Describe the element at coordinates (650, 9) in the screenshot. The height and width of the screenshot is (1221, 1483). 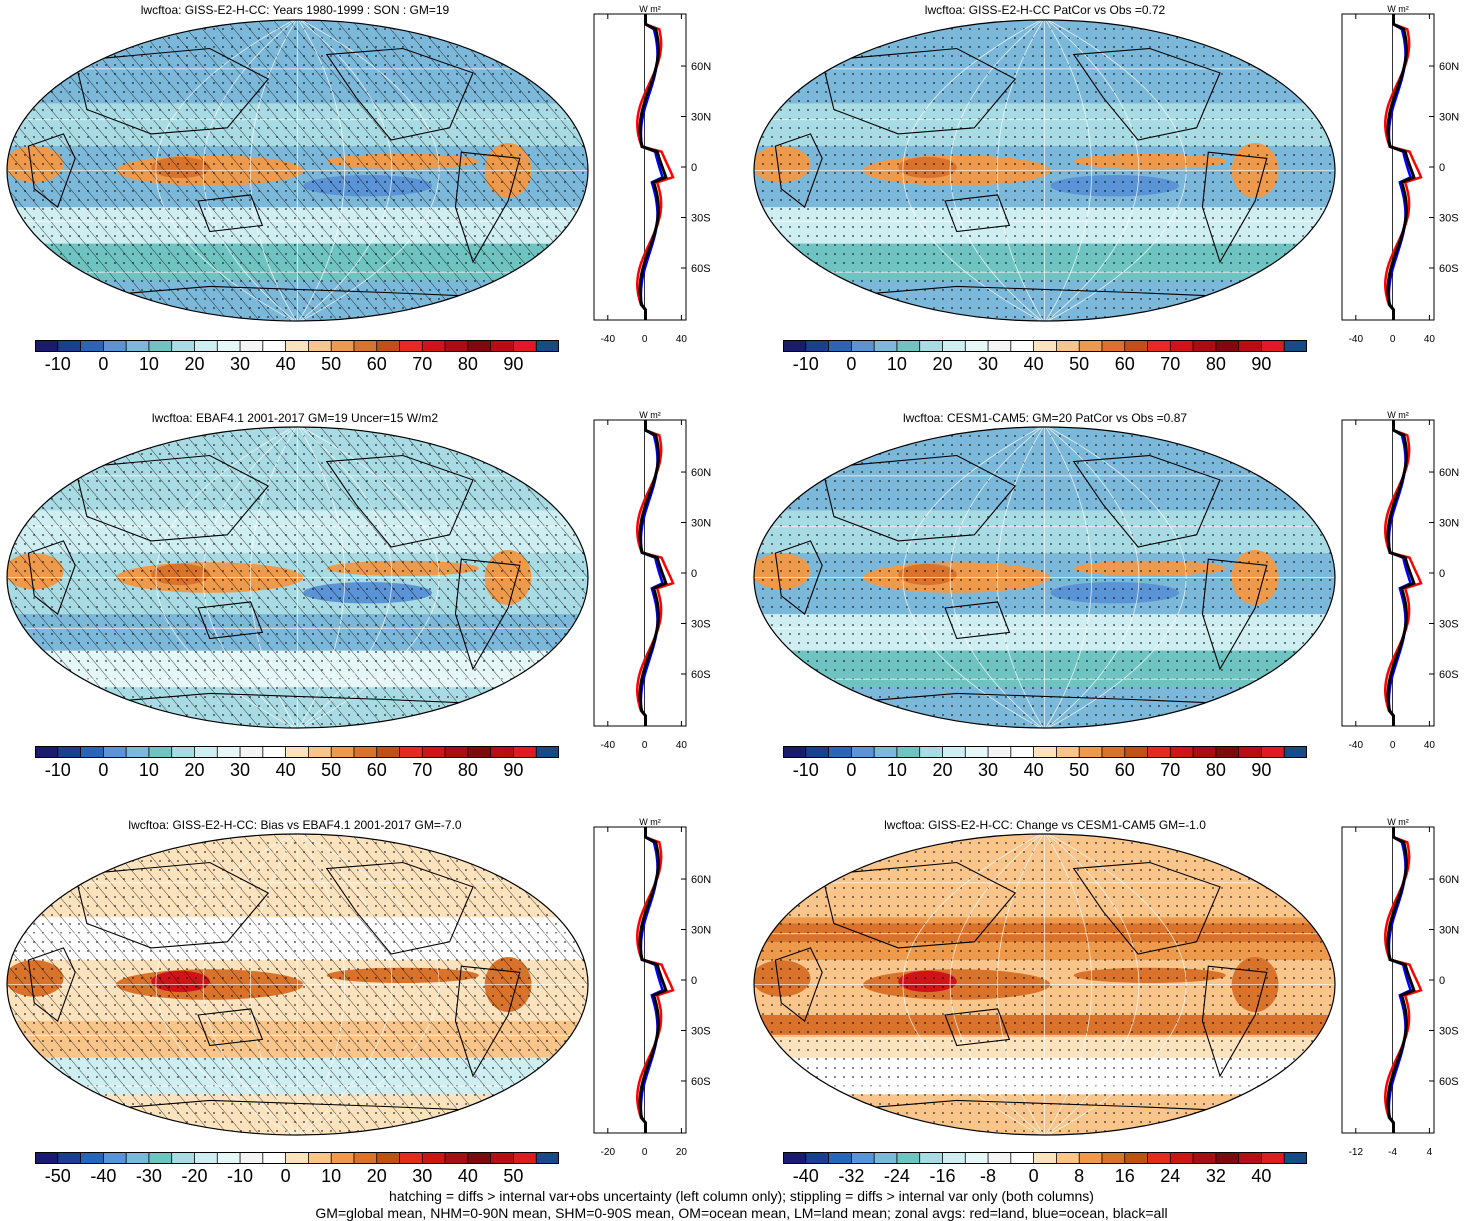
I see `zonal-unit-label: W m²` at that location.